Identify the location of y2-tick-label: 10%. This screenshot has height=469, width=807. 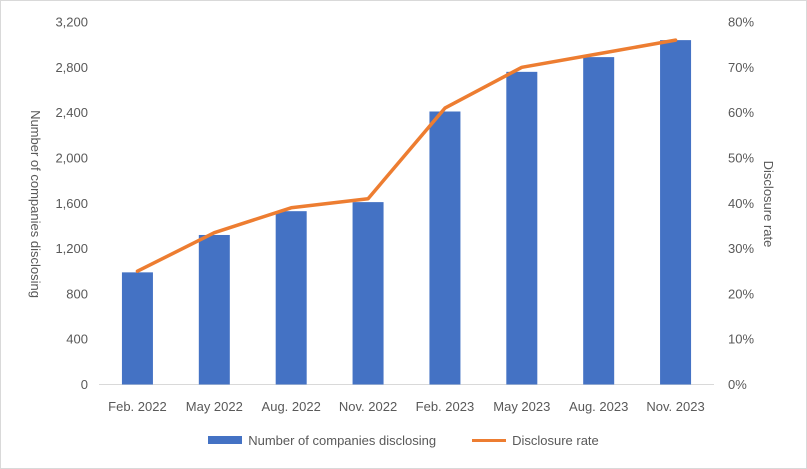
(741, 339).